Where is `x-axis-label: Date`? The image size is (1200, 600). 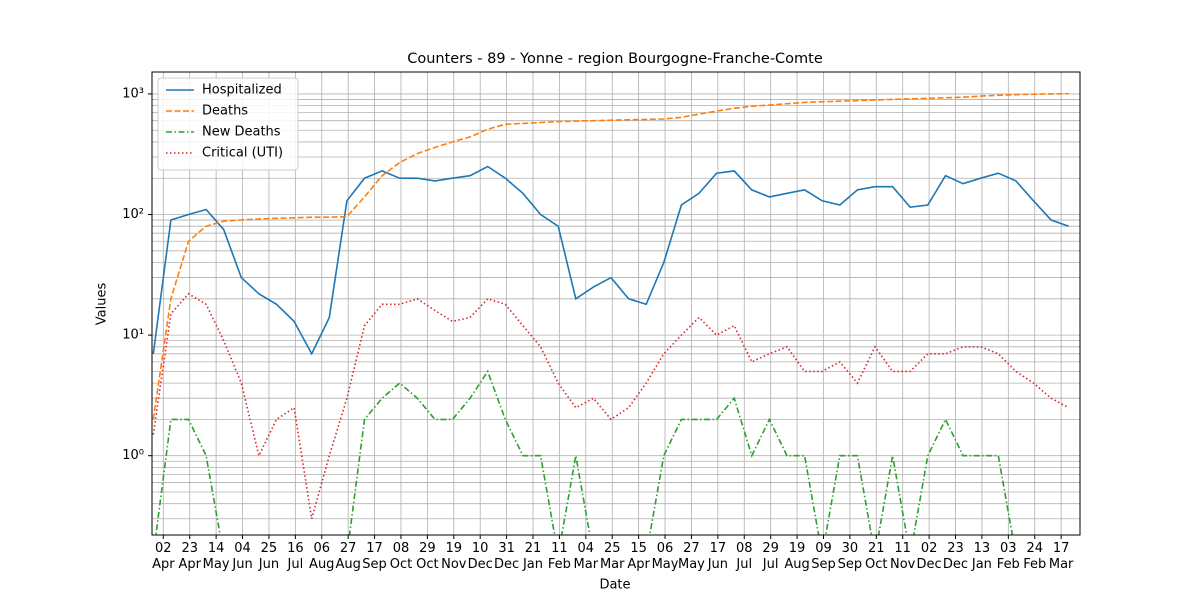 x-axis-label: Date is located at coordinates (614, 585).